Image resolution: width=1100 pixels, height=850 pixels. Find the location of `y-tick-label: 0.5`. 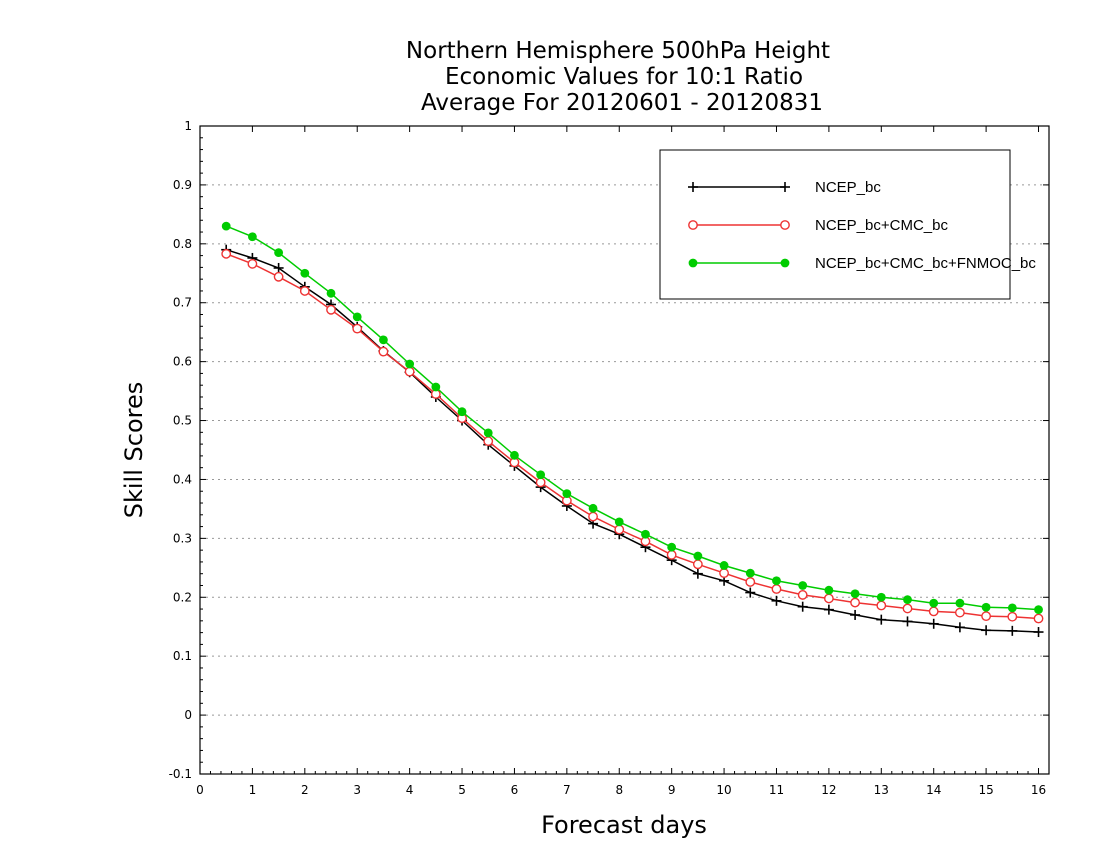

y-tick-label: 0.5 is located at coordinates (182, 421).